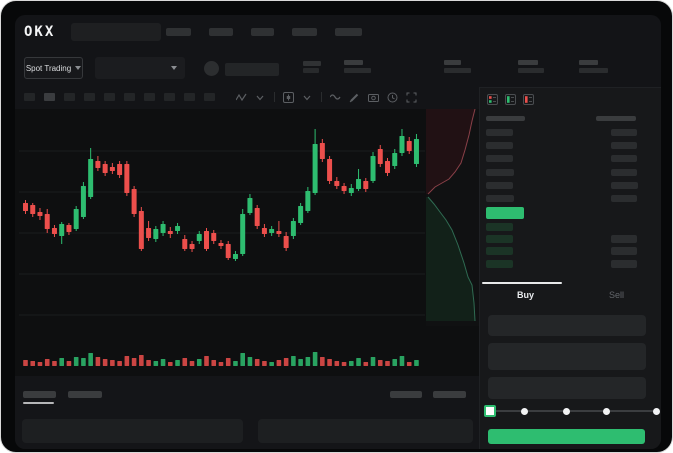  What do you see at coordinates (573, 411) in the screenshot?
I see `amount-slider` at bounding box center [573, 411].